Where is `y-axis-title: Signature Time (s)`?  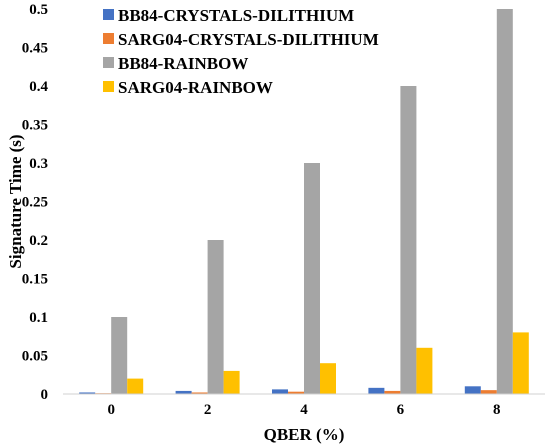 y-axis-title: Signature Time (s) is located at coordinates (15, 201).